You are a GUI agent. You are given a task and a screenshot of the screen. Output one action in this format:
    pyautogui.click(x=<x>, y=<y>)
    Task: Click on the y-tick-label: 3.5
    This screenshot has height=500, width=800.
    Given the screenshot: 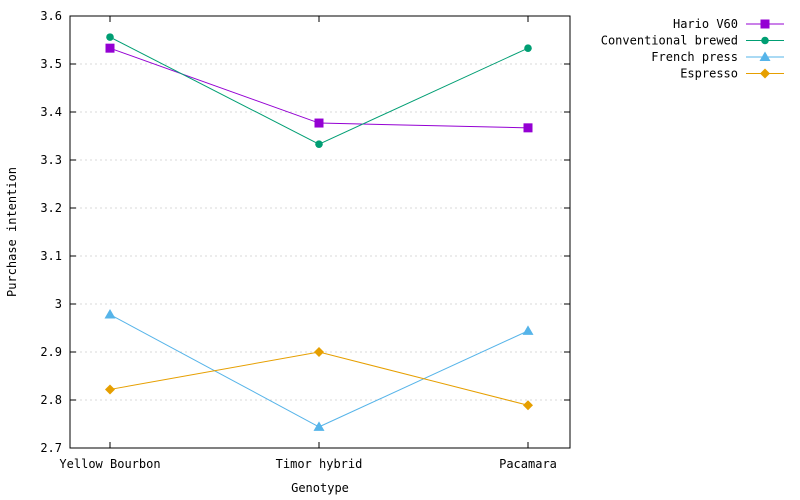 What is the action you would take?
    pyautogui.click(x=51, y=64)
    